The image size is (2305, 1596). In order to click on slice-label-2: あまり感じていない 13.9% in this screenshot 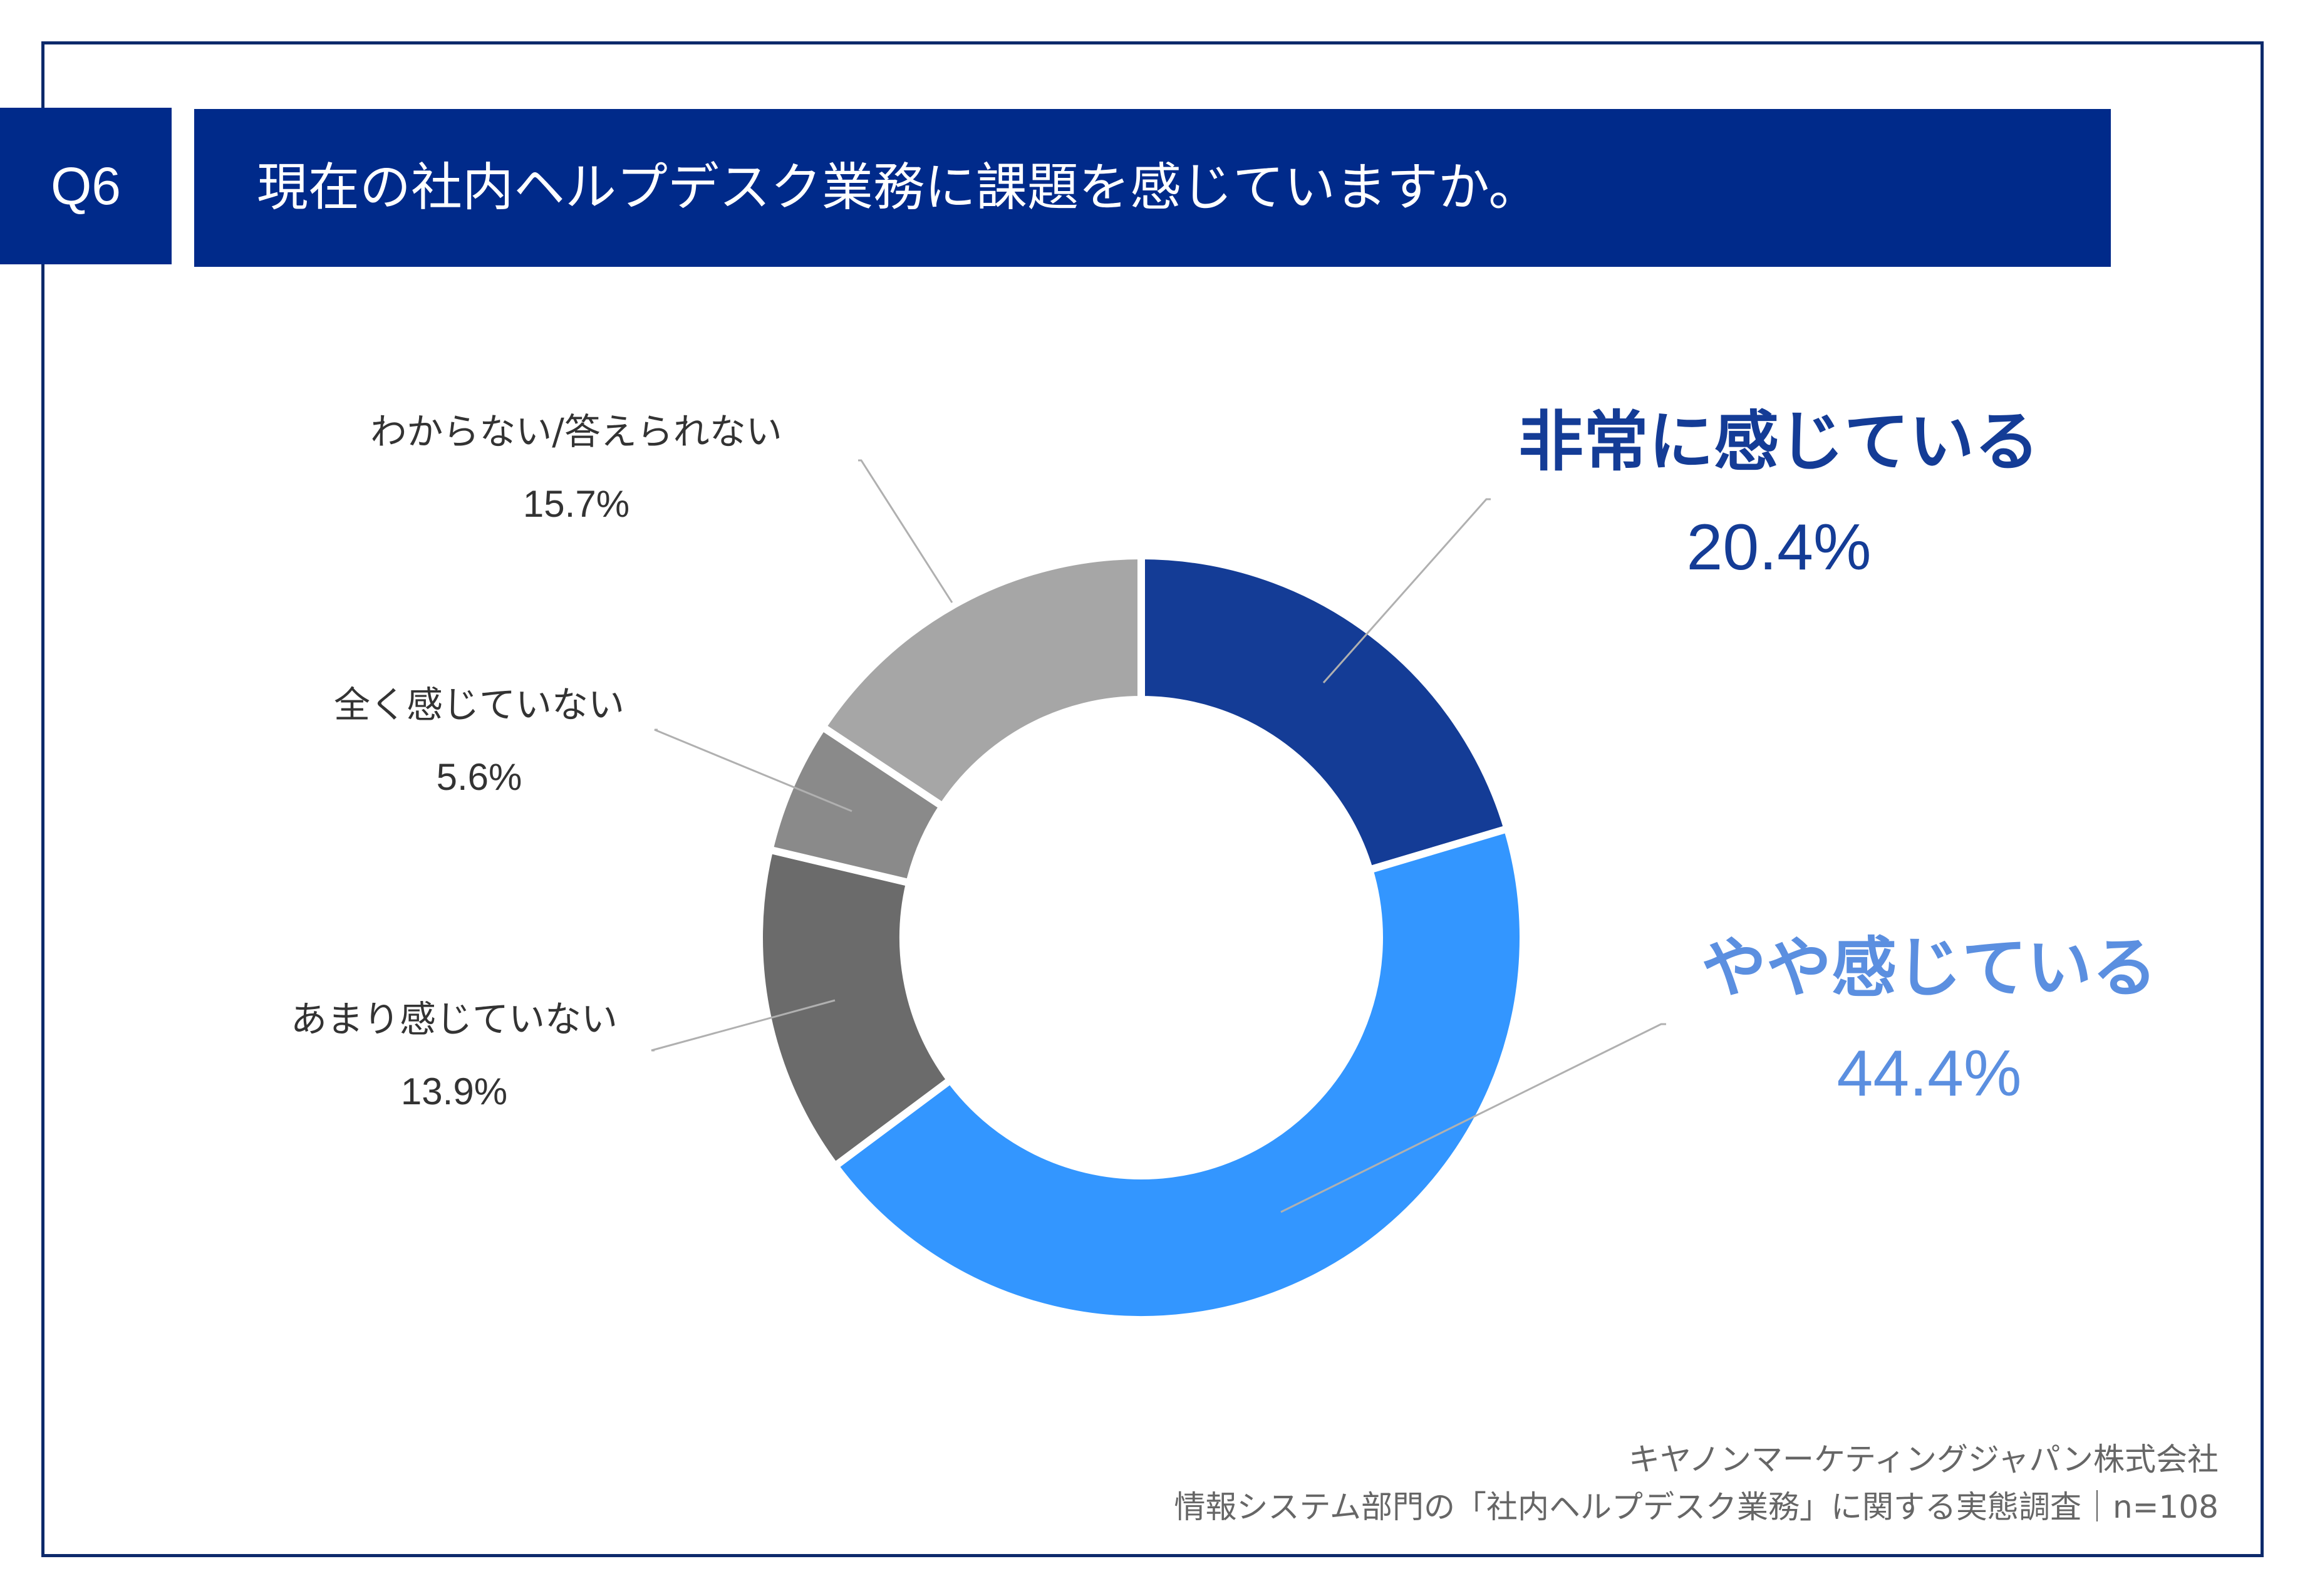, I will do `click(454, 1051)`.